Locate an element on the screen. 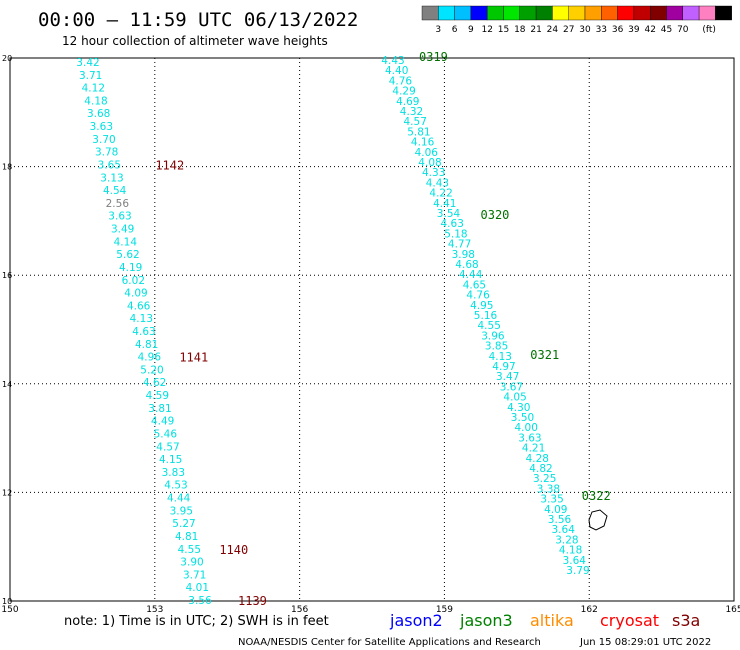  map-title: 00:00 – 11:59 UTC 06/13/2022 is located at coordinates (198, 20).